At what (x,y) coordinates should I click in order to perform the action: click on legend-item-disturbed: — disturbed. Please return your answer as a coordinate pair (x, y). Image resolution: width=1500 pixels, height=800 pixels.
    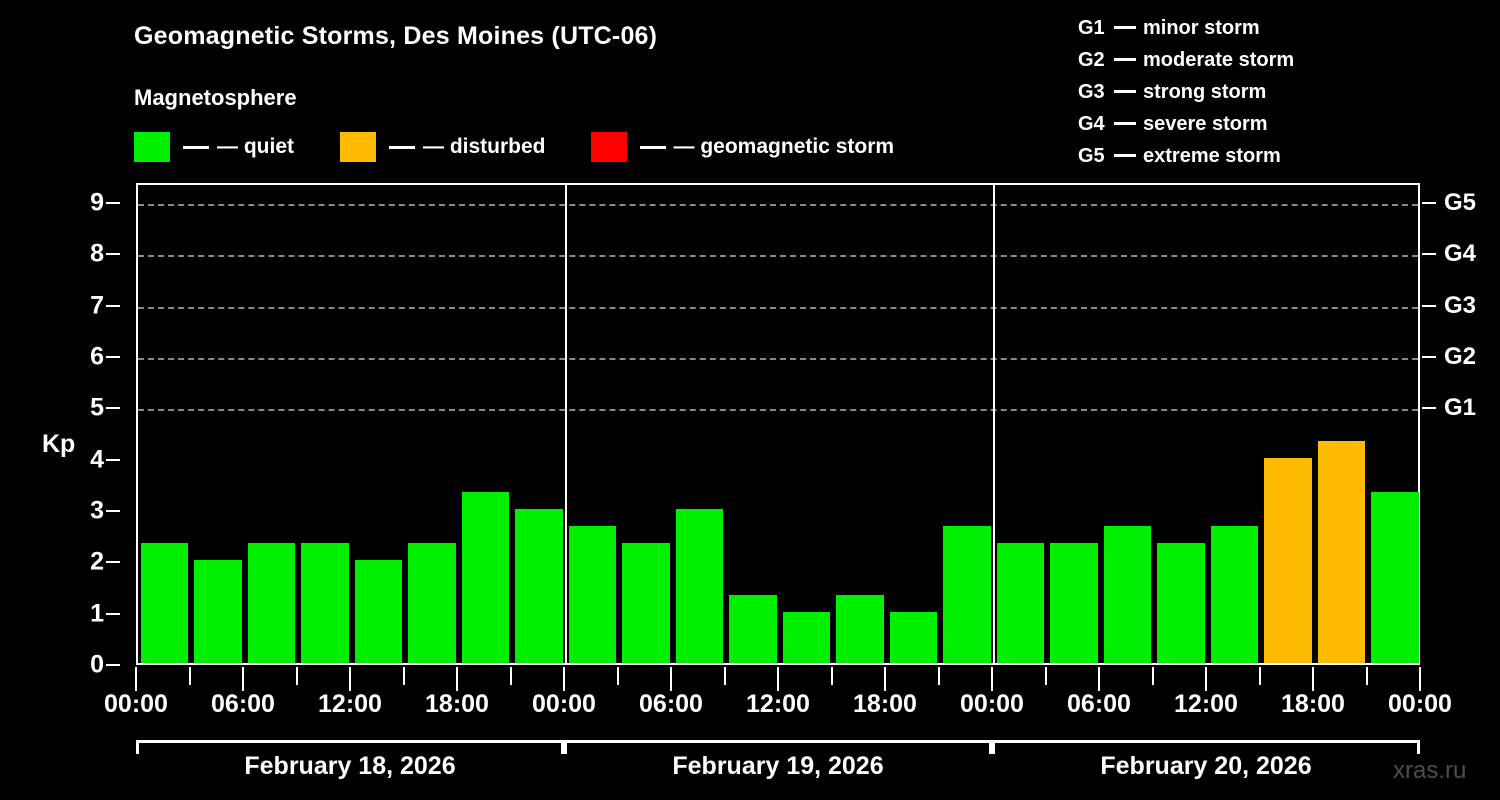
    Looking at the image, I should click on (443, 147).